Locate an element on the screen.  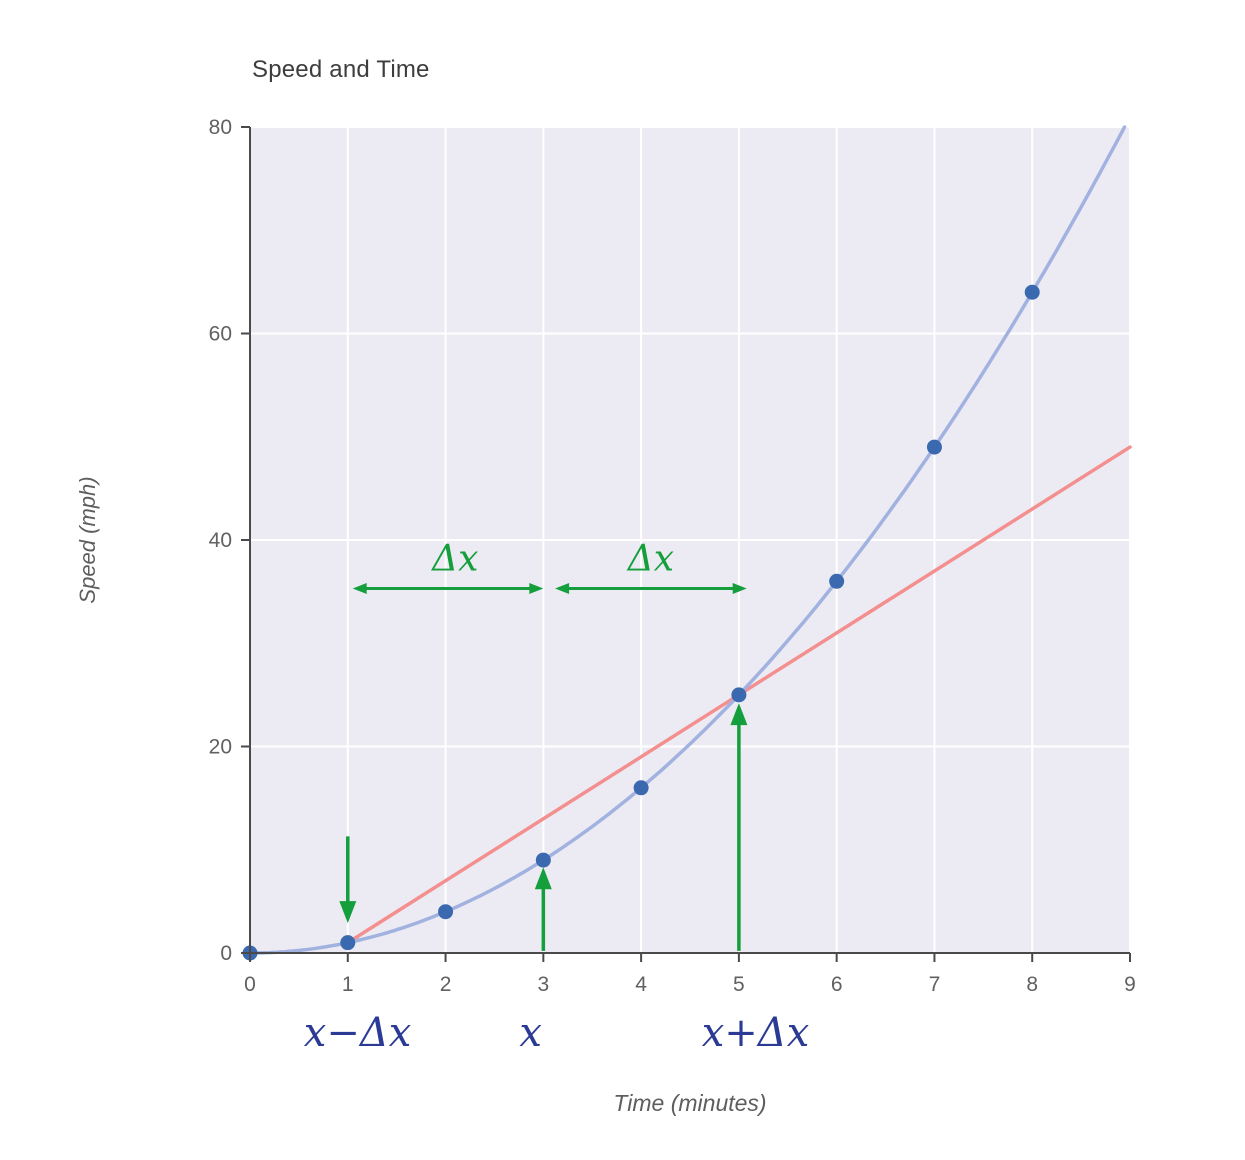
y-tick-label: 80 is located at coordinates (220, 127).